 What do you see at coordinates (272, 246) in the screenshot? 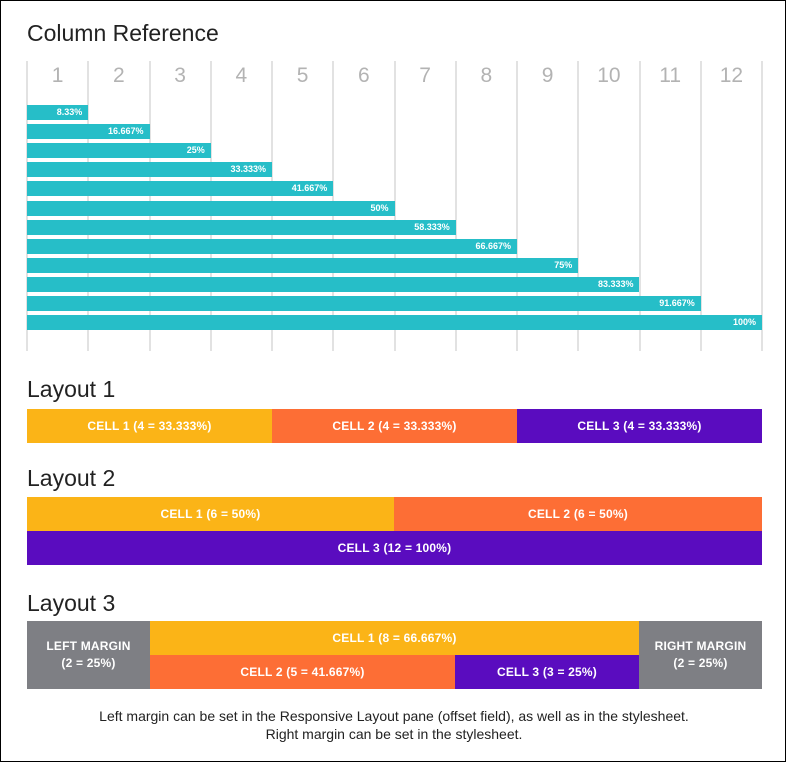
I see `percentage-bar: 66.667%` at bounding box center [272, 246].